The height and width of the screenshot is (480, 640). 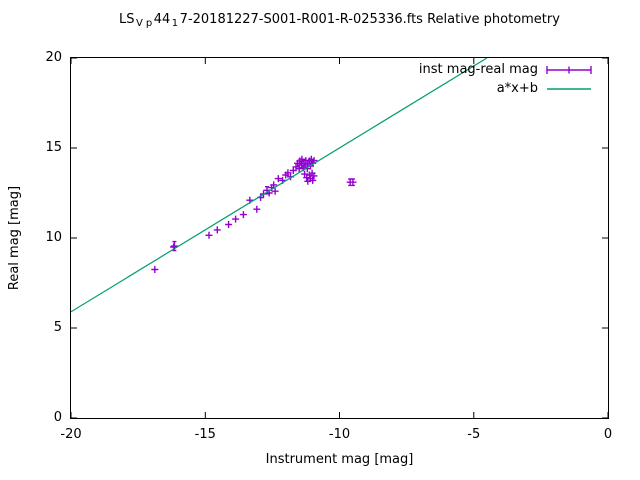 I want to click on title-segment: 44, so click(x=162, y=19).